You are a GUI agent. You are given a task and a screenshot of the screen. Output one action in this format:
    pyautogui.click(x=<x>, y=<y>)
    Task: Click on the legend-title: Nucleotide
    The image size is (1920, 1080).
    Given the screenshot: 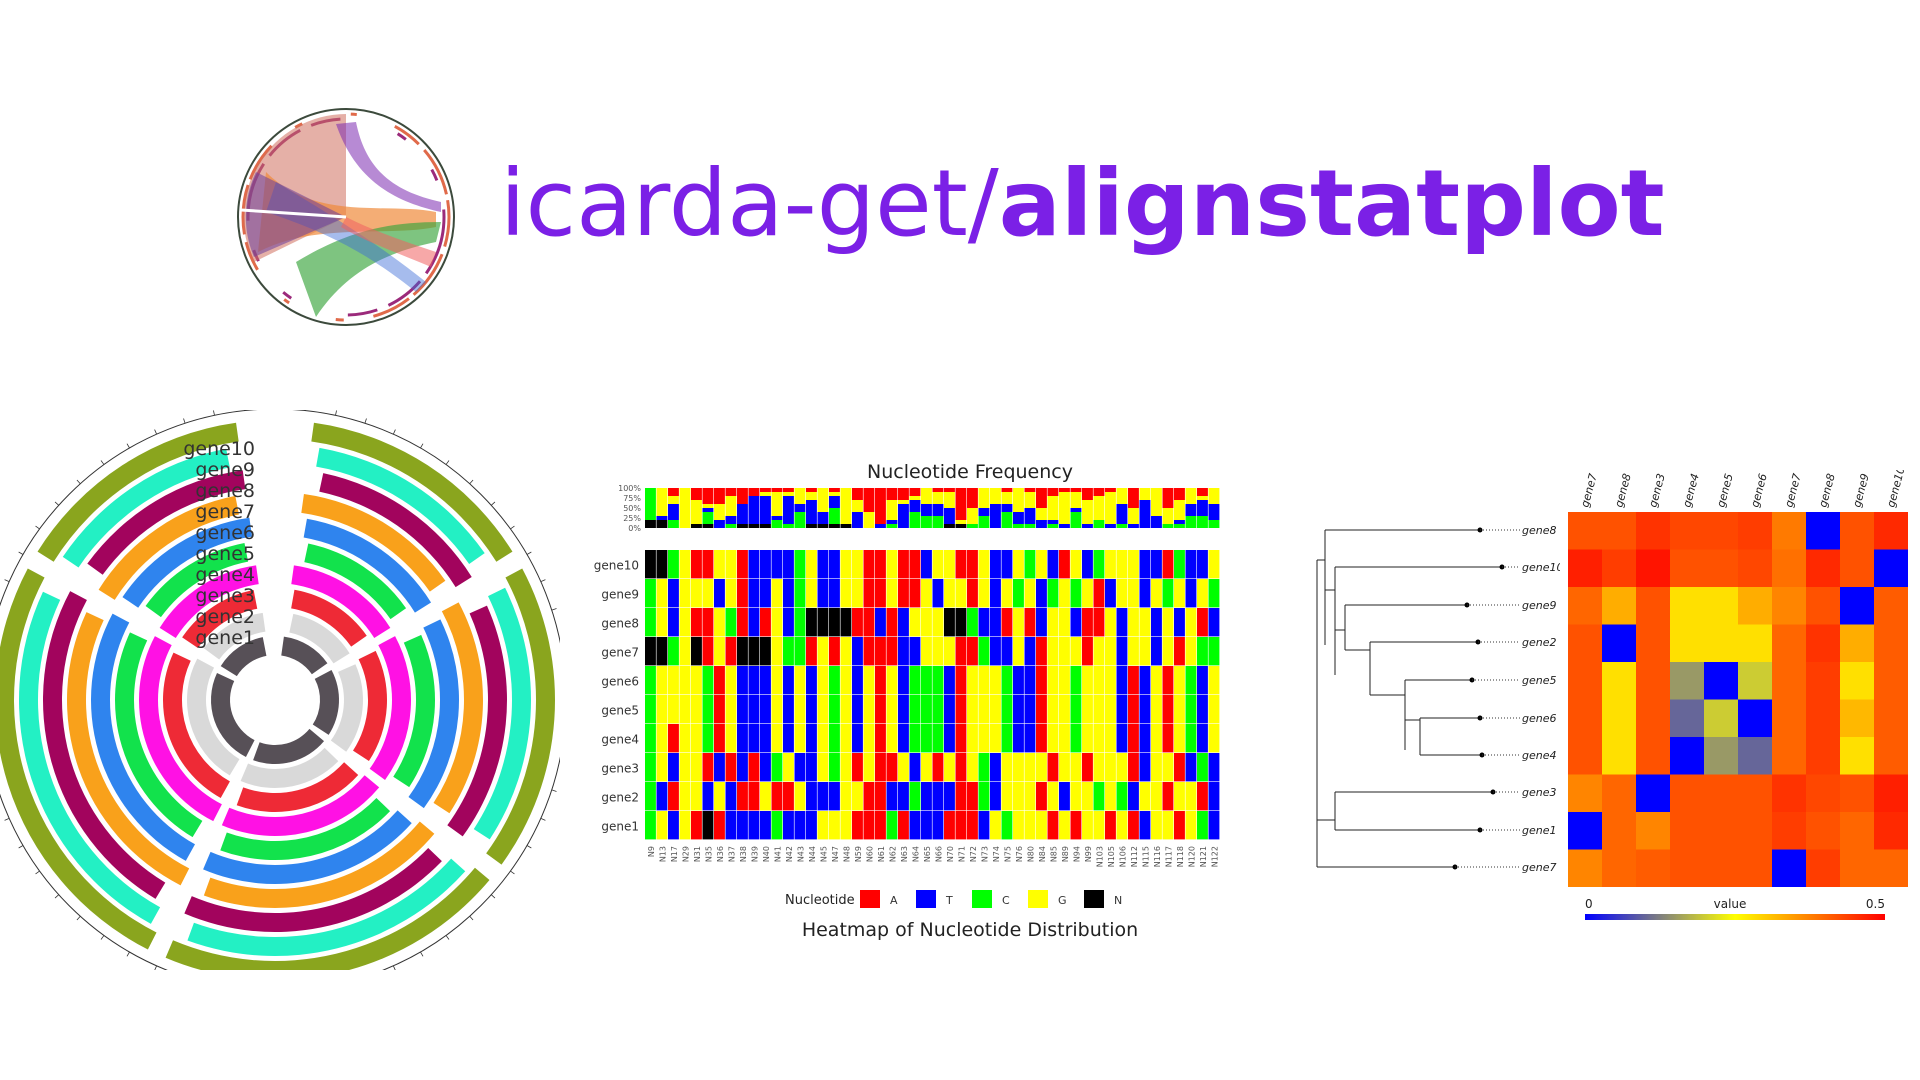 What is the action you would take?
    pyautogui.click(x=820, y=900)
    